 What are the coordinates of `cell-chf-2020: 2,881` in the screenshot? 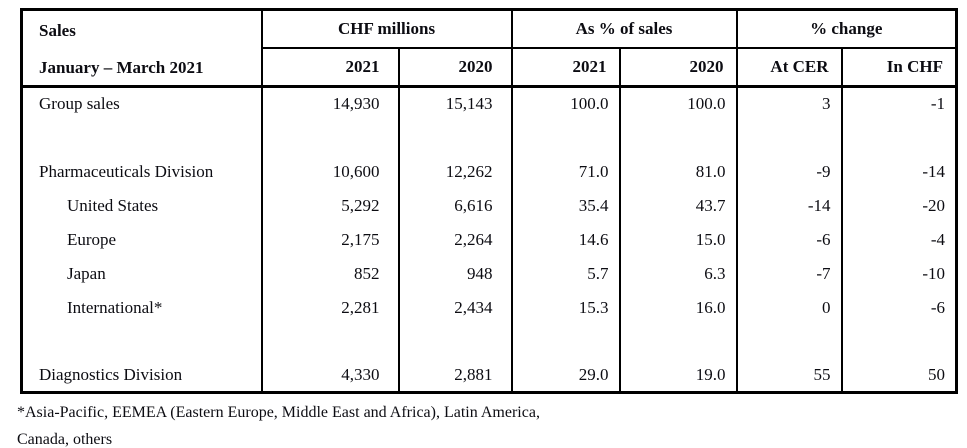 It's located at (454, 375).